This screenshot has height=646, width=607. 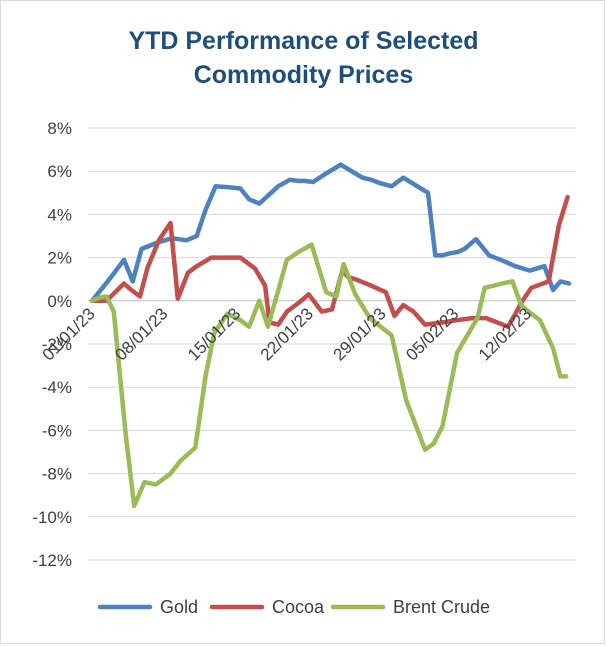 I want to click on y-tick-label: -10%, so click(x=52, y=517).